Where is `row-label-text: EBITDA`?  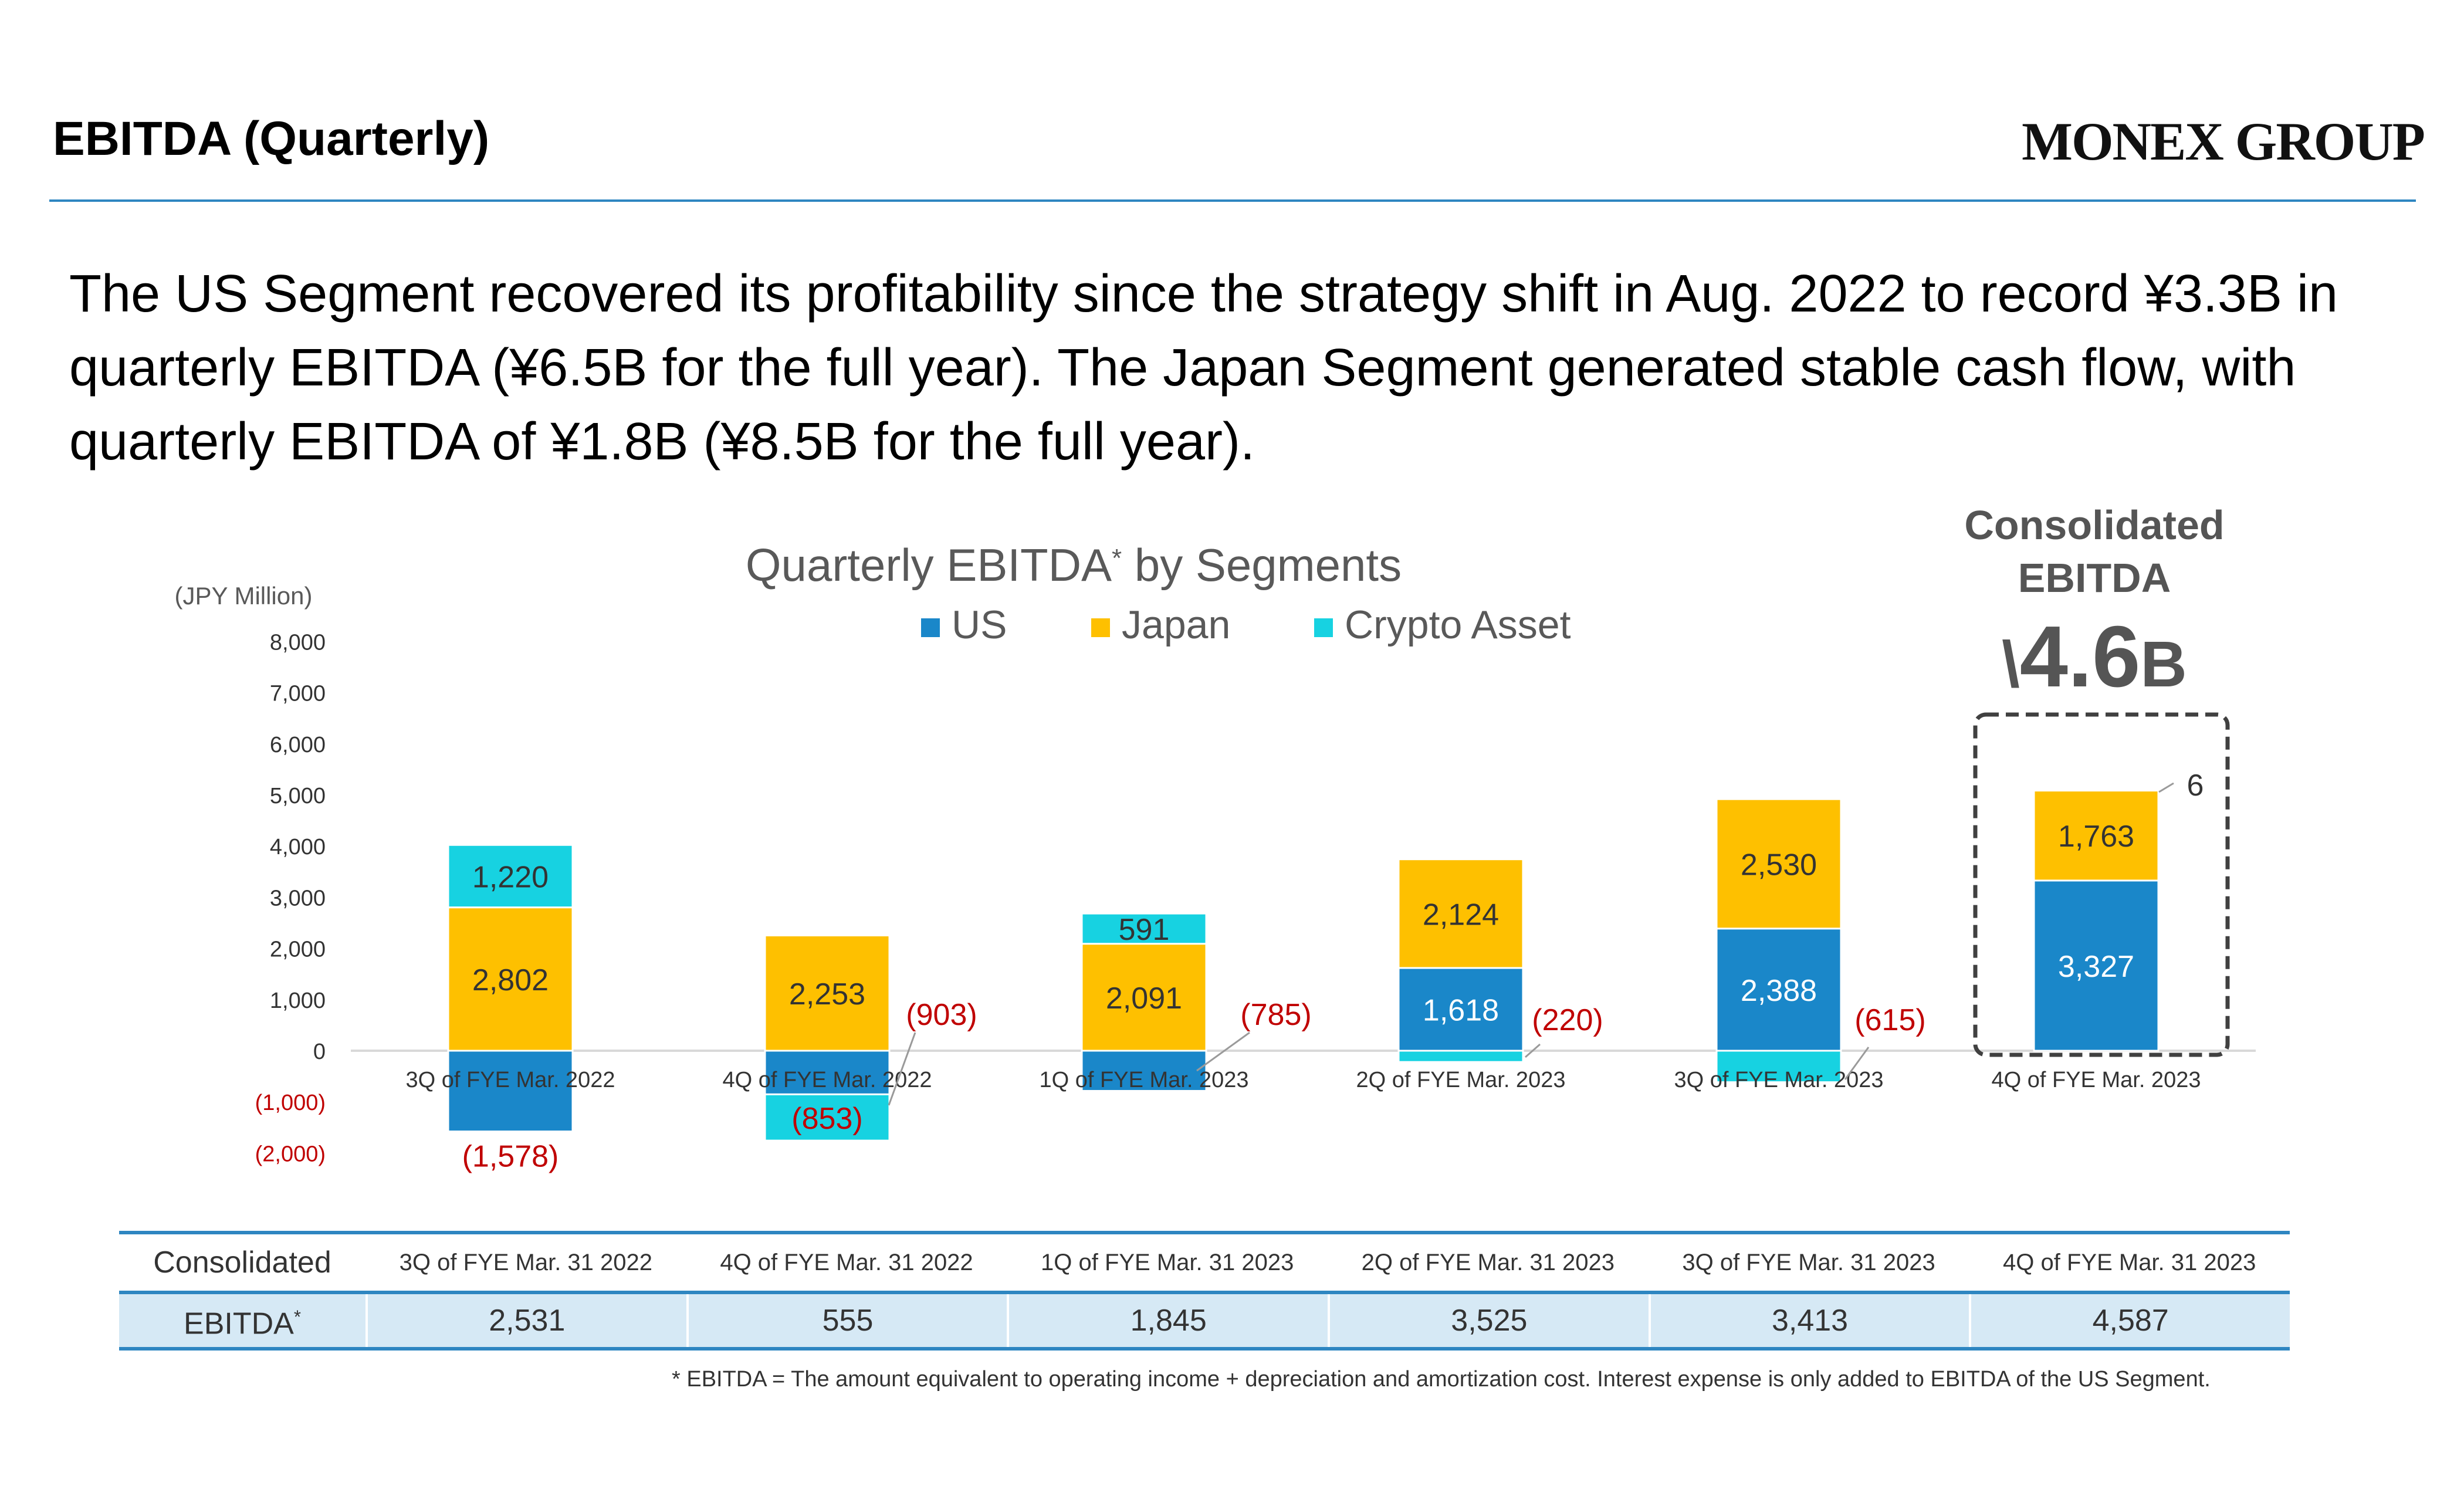
row-label-text: EBITDA is located at coordinates (239, 1324).